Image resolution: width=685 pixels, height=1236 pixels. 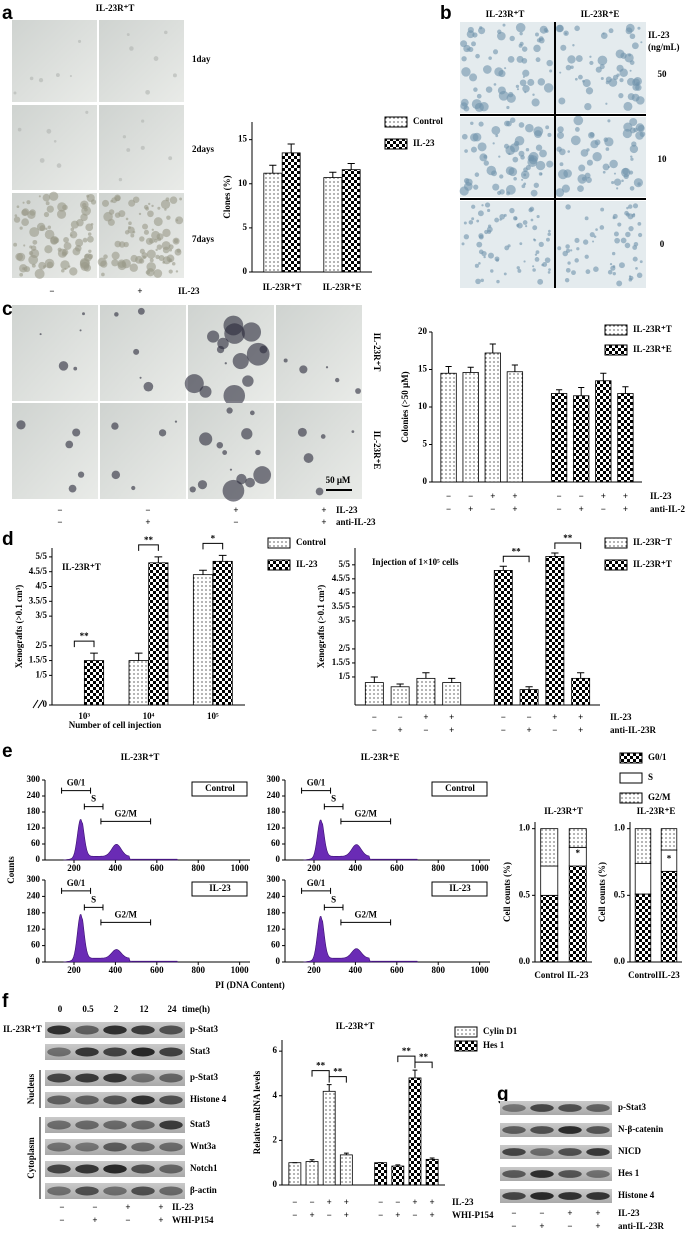 What do you see at coordinates (636, 1195) in the screenshot?
I see `band-label: Histone 4` at bounding box center [636, 1195].